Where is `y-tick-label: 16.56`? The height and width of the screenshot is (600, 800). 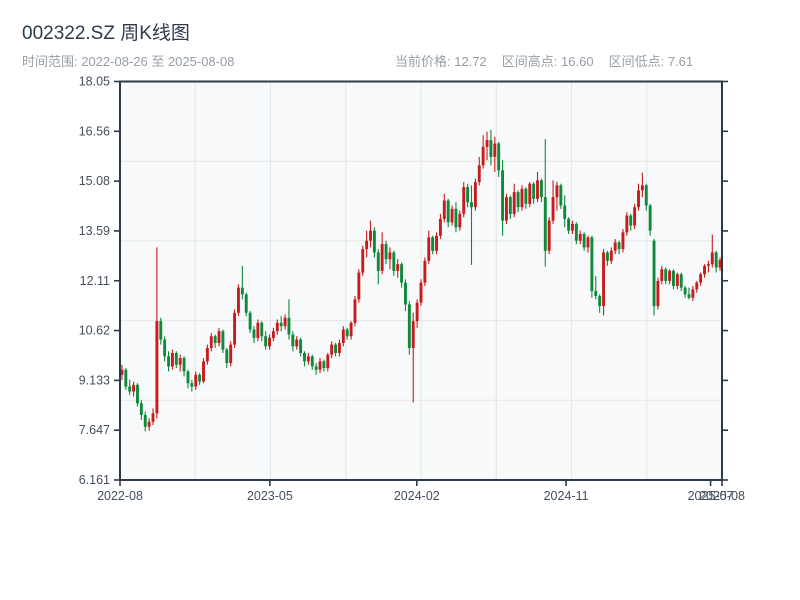 y-tick-label: 16.56 is located at coordinates (94, 131).